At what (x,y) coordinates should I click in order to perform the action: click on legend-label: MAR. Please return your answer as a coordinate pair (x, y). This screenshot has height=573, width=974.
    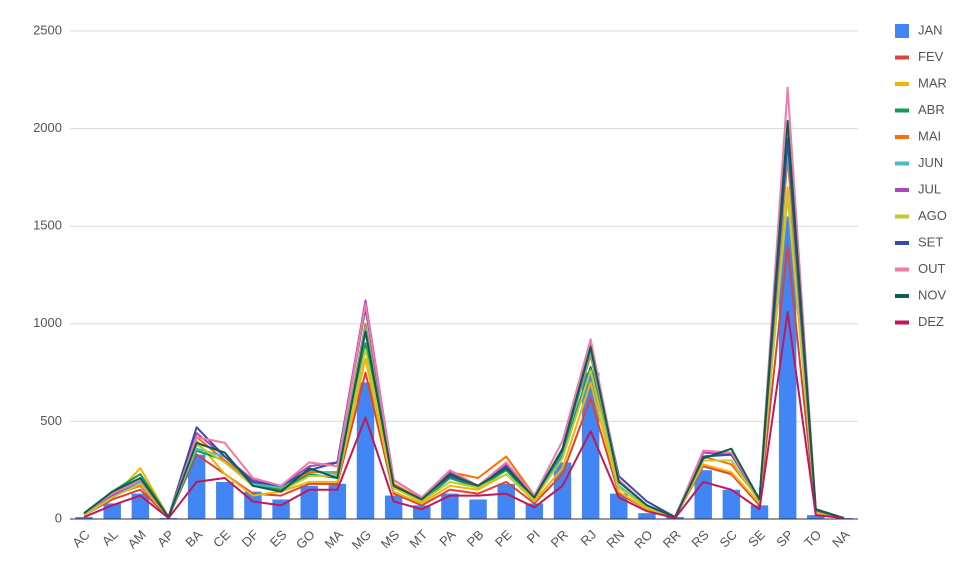
    Looking at the image, I should click on (932, 82).